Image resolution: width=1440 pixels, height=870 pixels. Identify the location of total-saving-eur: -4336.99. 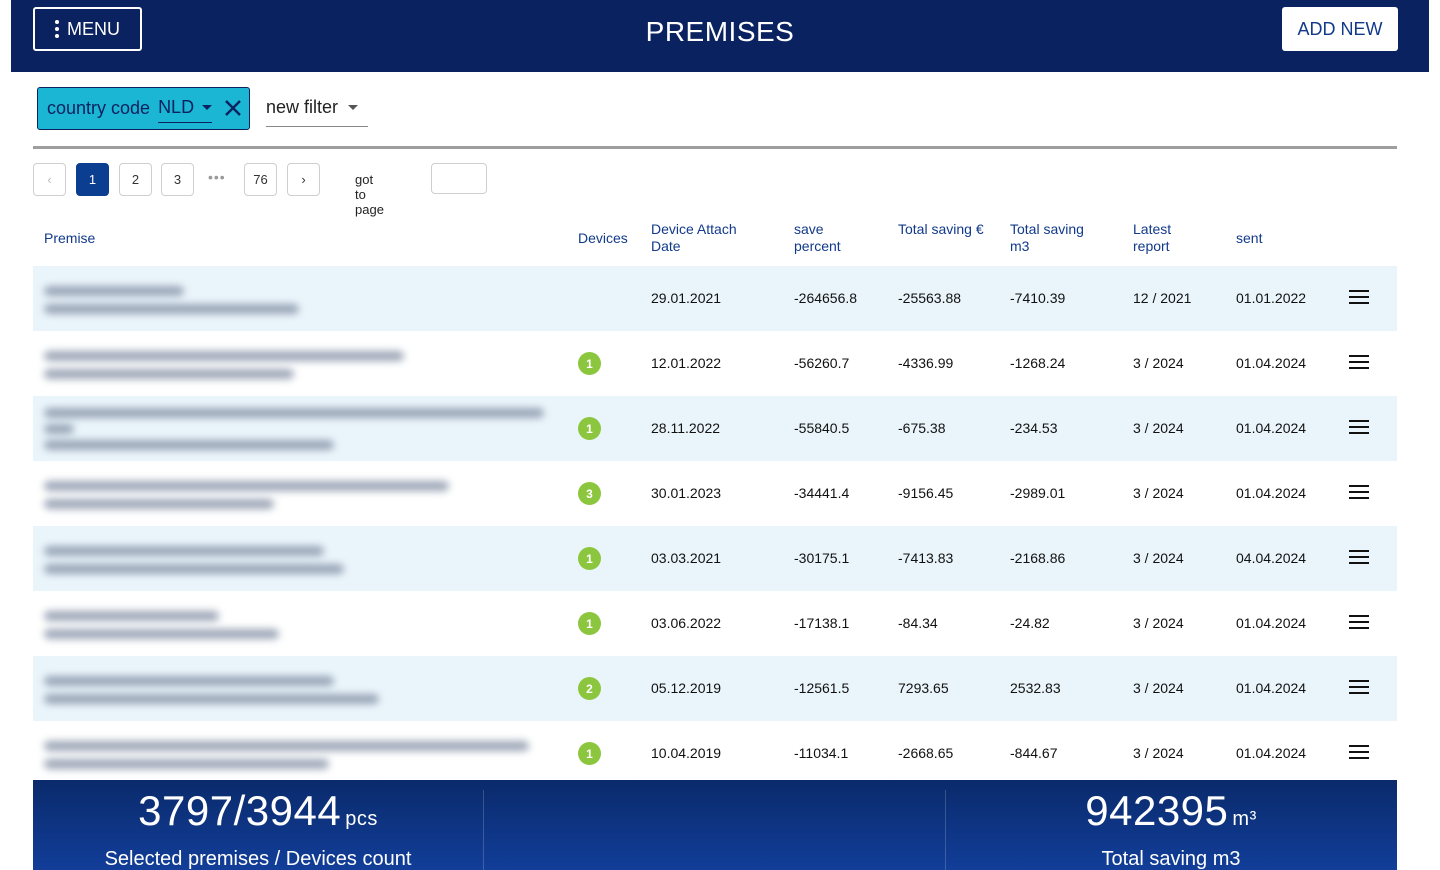
(926, 363).